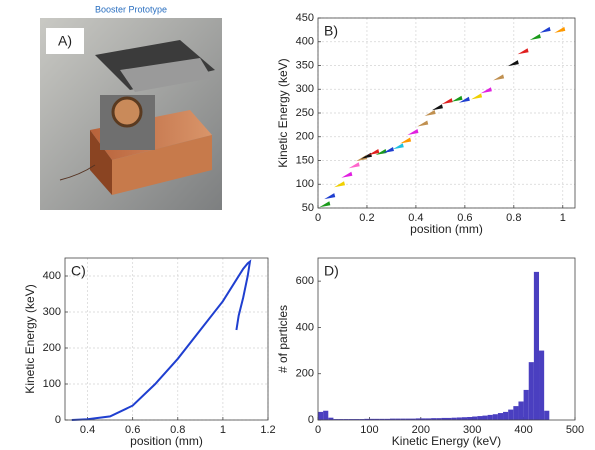  I want to click on panel-label: C), so click(78, 271).